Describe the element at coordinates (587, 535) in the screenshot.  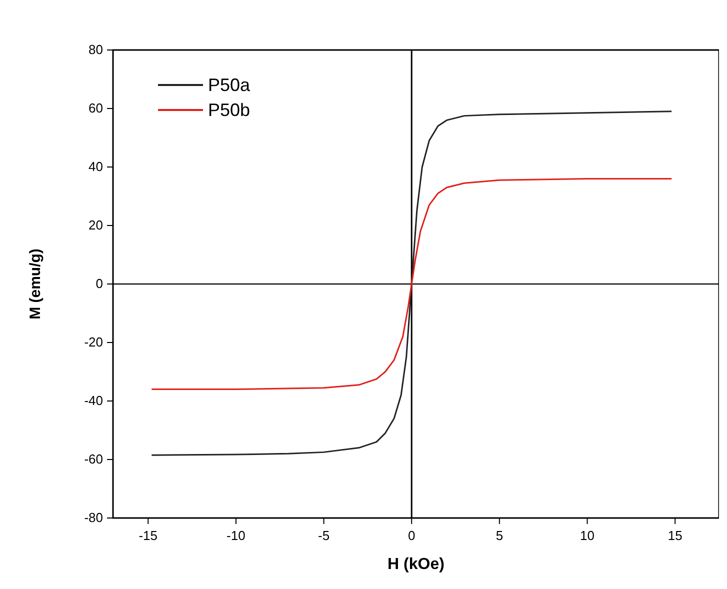
I see `x-tick-label: 10` at that location.